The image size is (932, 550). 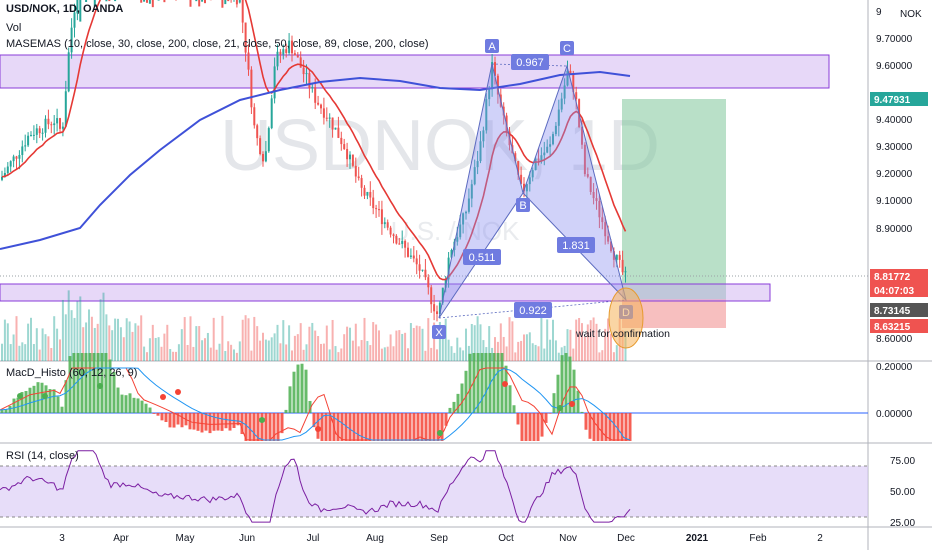 I want to click on pattern-point-a: A, so click(x=492, y=46).